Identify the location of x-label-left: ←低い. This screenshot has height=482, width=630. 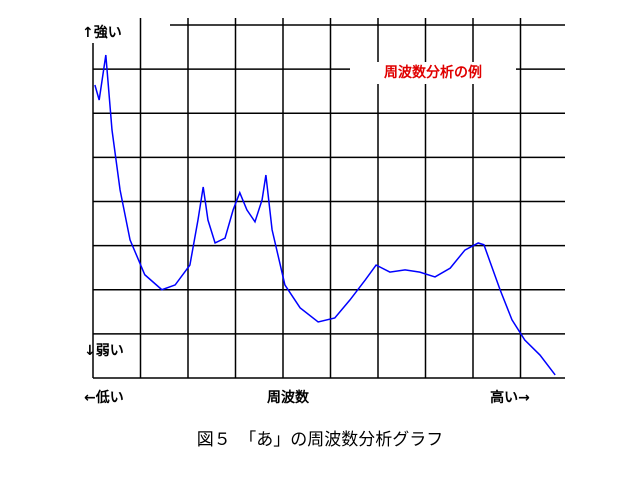
(104, 397).